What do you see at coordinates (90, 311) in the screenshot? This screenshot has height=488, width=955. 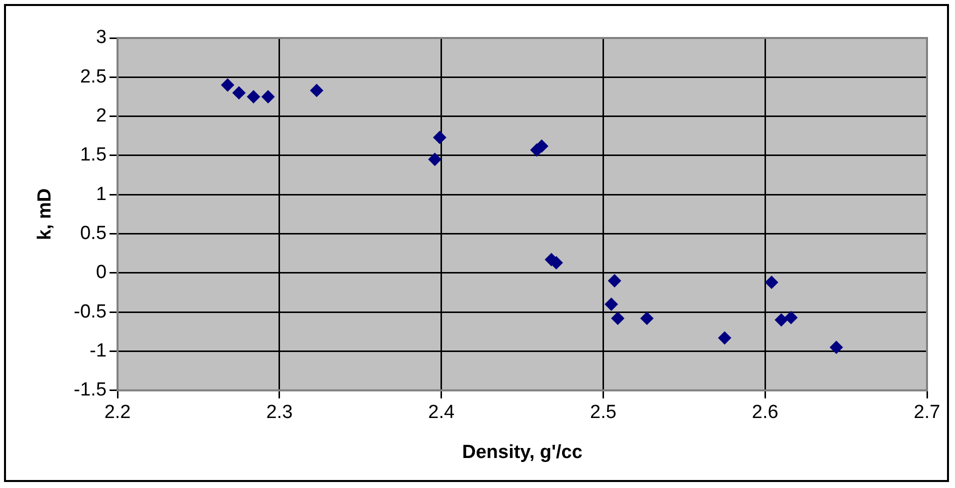 I see `y-tick-label: -0.5` at bounding box center [90, 311].